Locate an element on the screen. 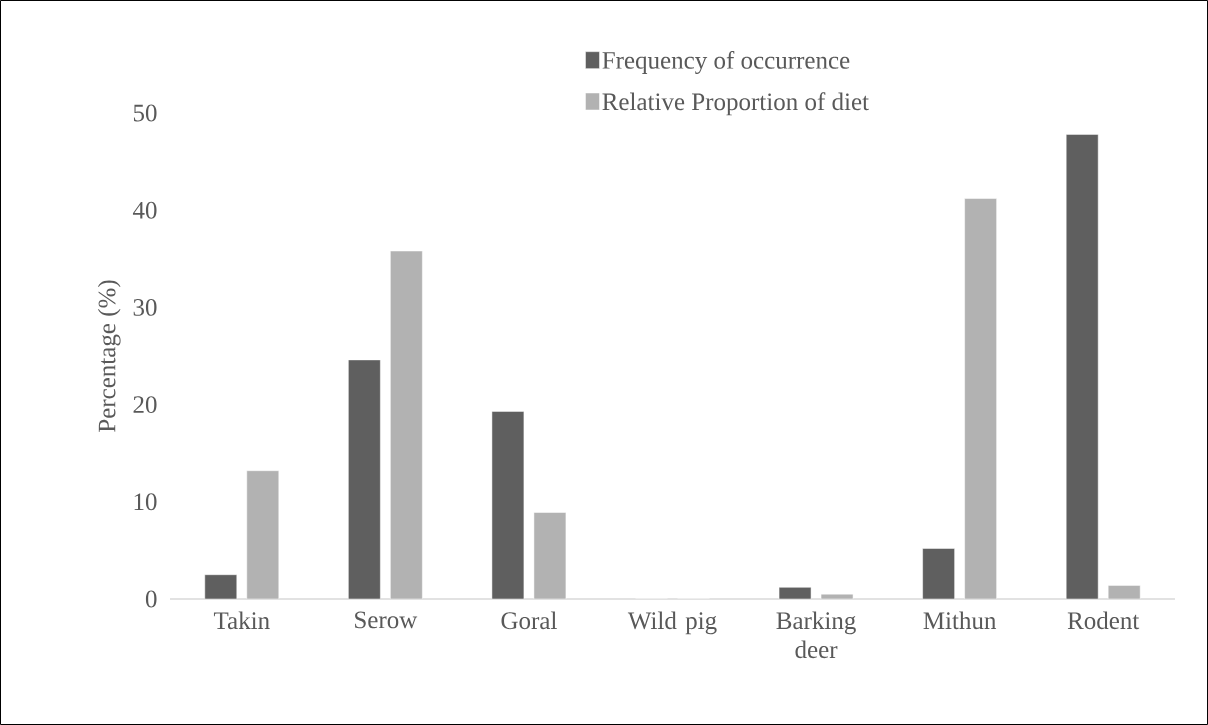  x-tick-label: Rodent is located at coordinates (1103, 620).